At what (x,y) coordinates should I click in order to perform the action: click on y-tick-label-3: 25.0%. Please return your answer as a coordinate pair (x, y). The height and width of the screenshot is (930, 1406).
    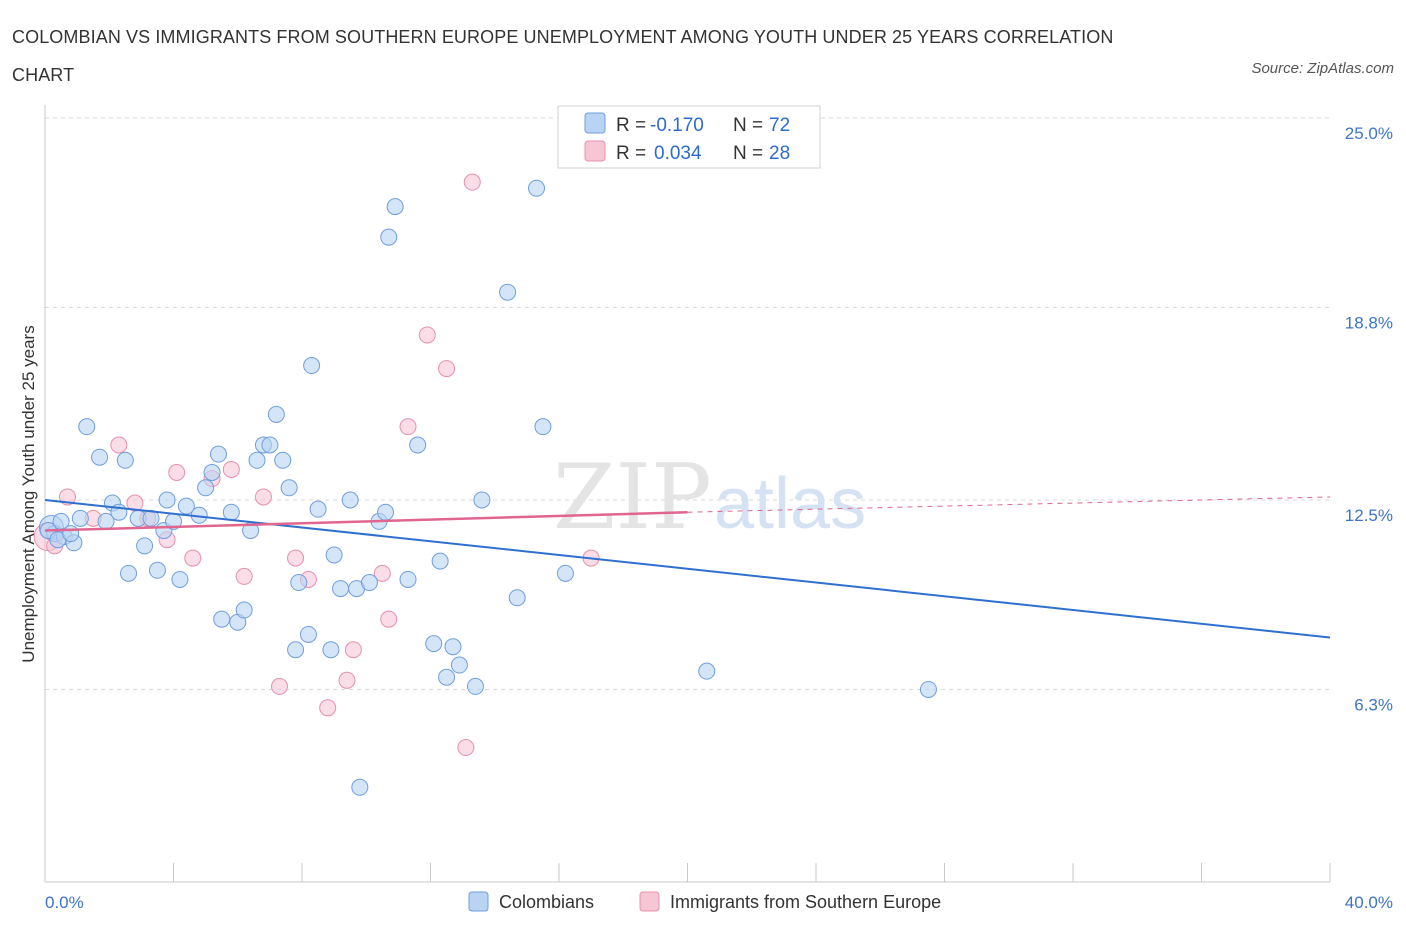
    Looking at the image, I should click on (1369, 133).